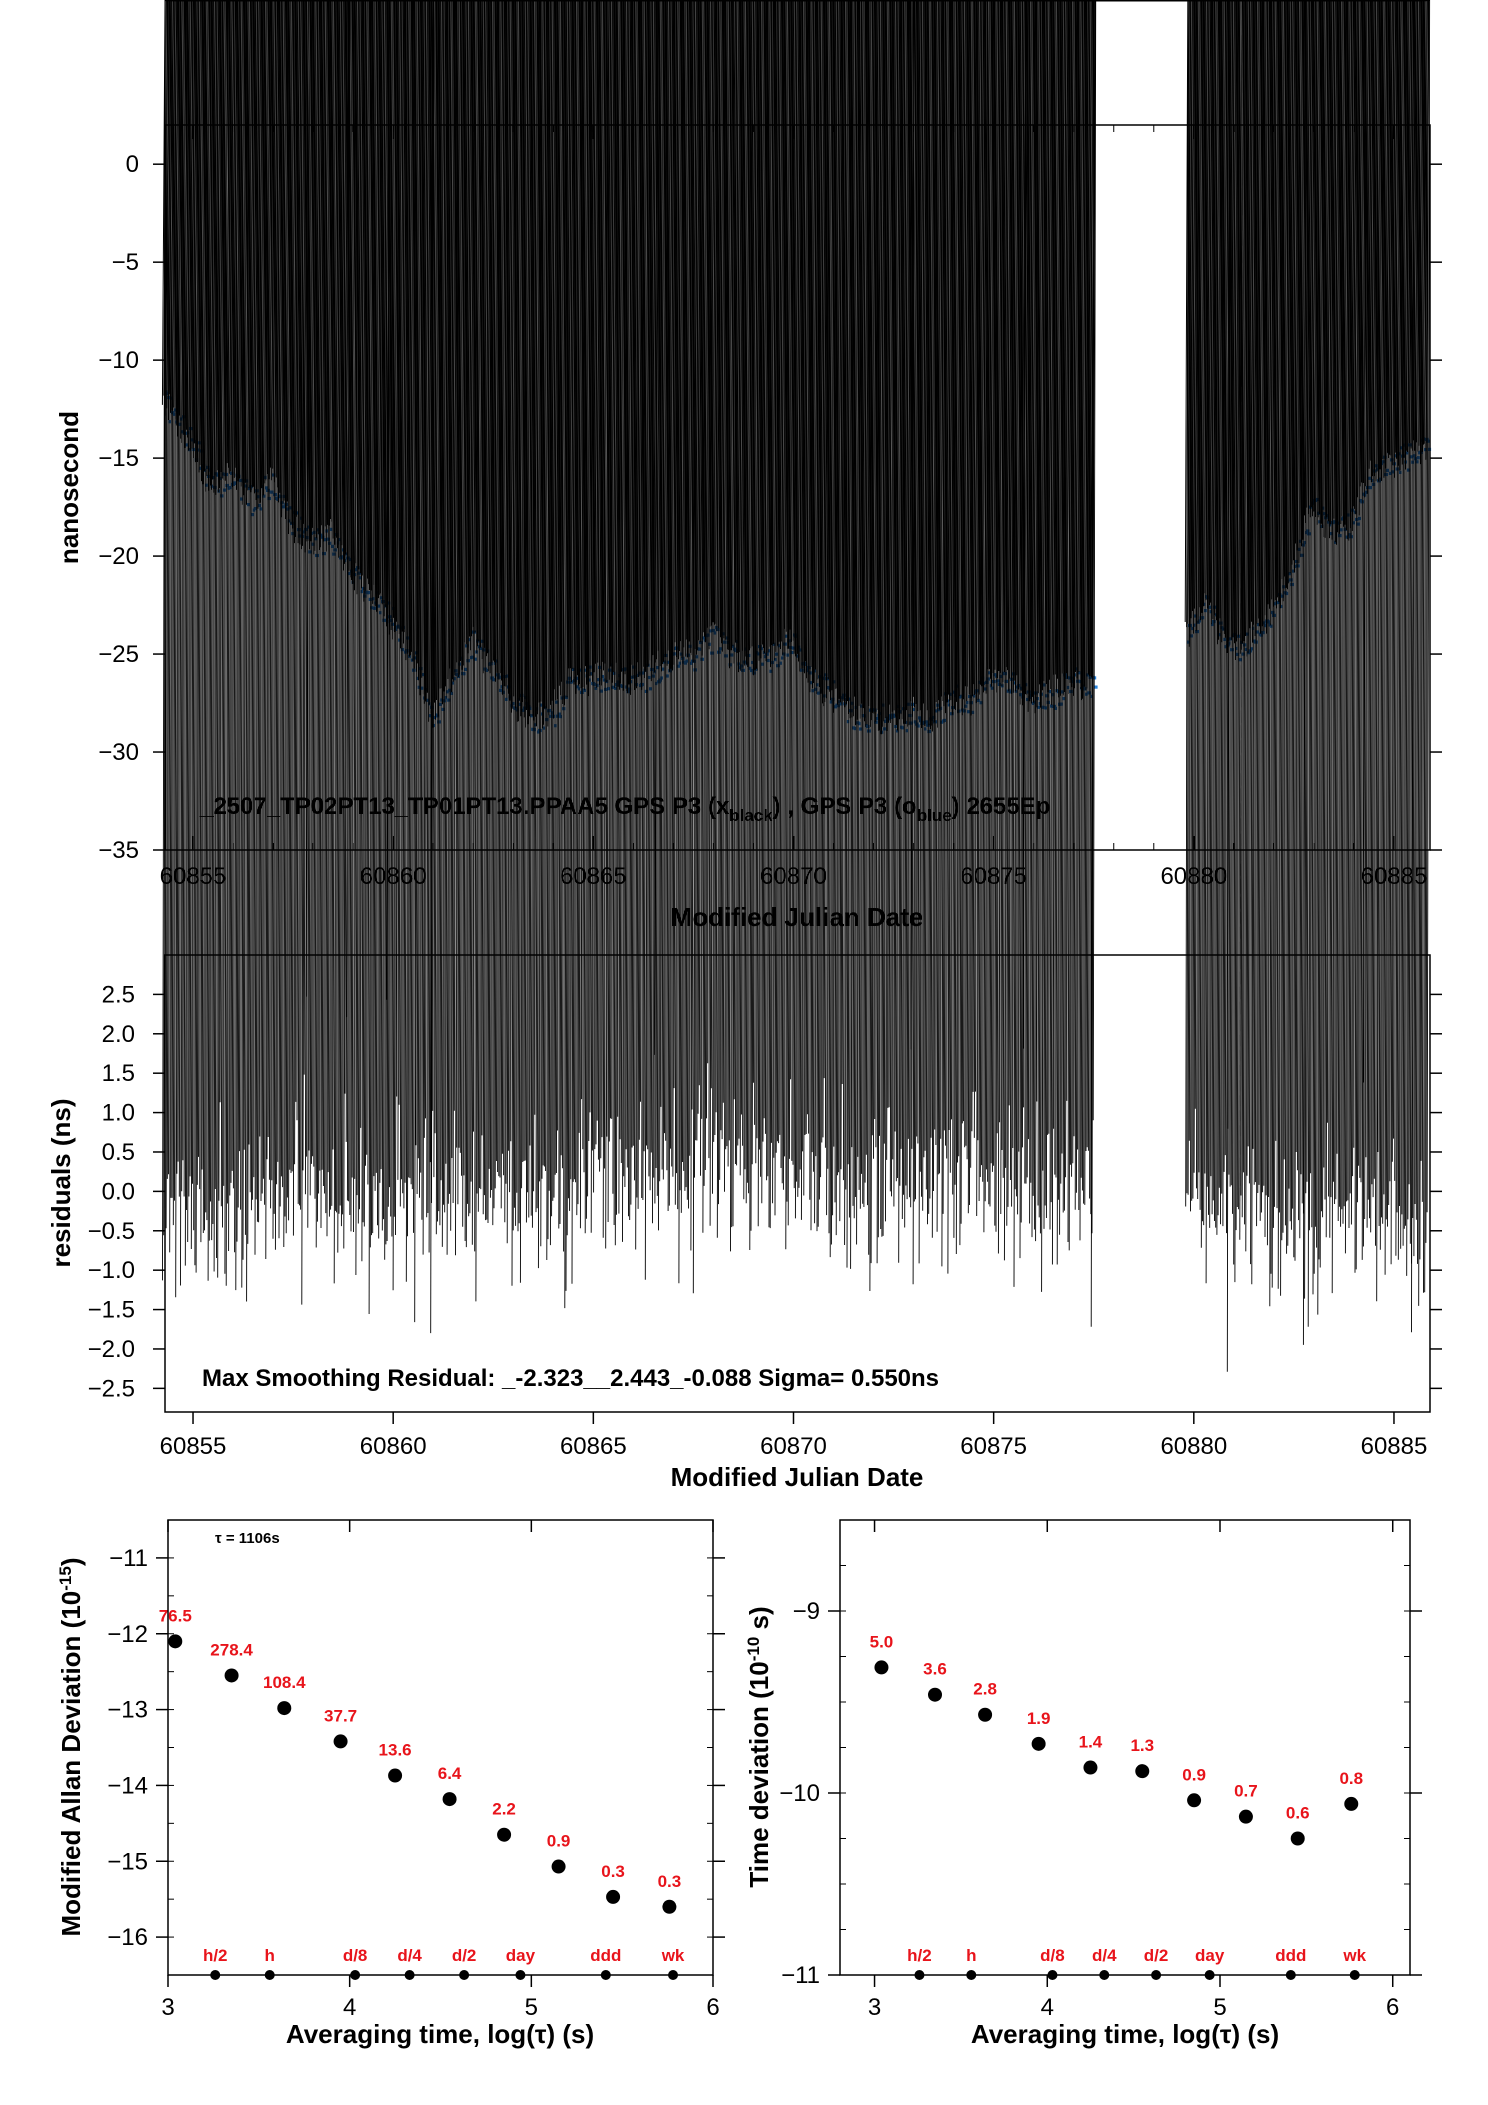 The width and height of the screenshot is (1488, 2105). What do you see at coordinates (1219, 2007) in the screenshot?
I see `deviation-x-tick-label: 5` at bounding box center [1219, 2007].